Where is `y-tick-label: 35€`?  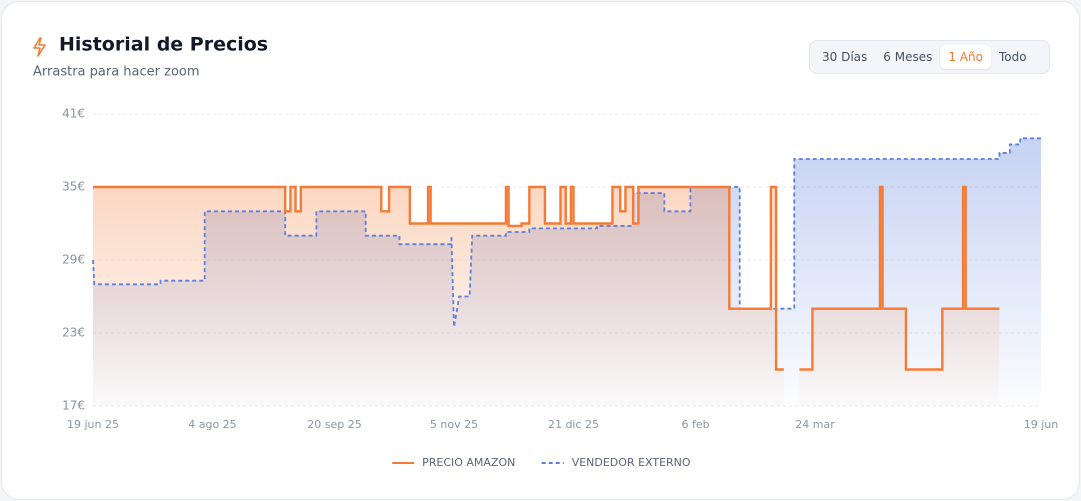
y-tick-label: 35€ is located at coordinates (73, 187).